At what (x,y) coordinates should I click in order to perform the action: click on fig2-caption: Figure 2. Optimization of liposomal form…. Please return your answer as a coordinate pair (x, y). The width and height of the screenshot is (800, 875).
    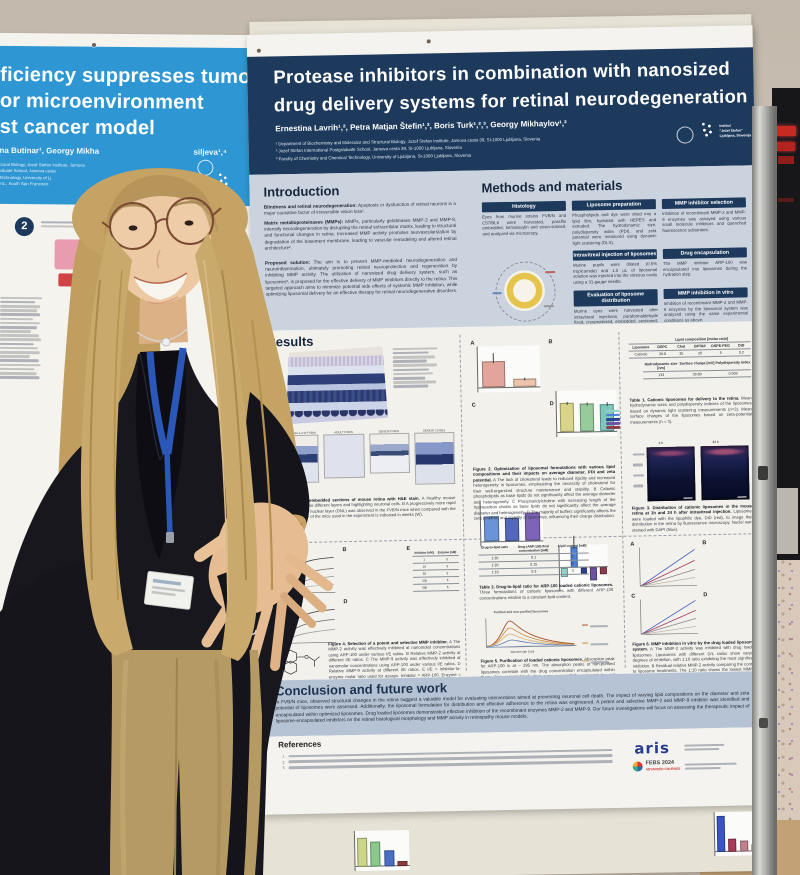
    Looking at the image, I should click on (544, 492).